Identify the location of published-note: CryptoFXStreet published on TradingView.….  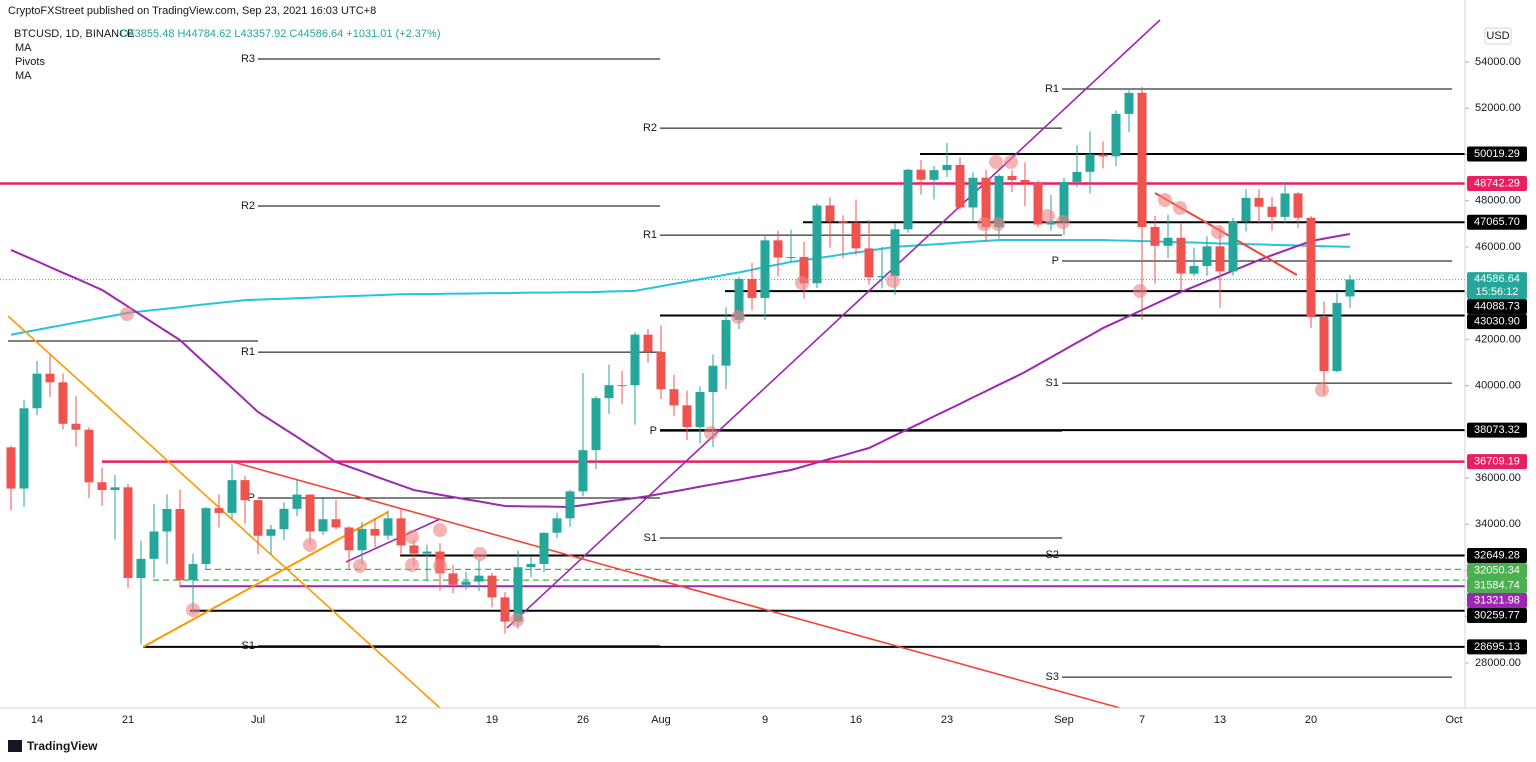
(192, 11).